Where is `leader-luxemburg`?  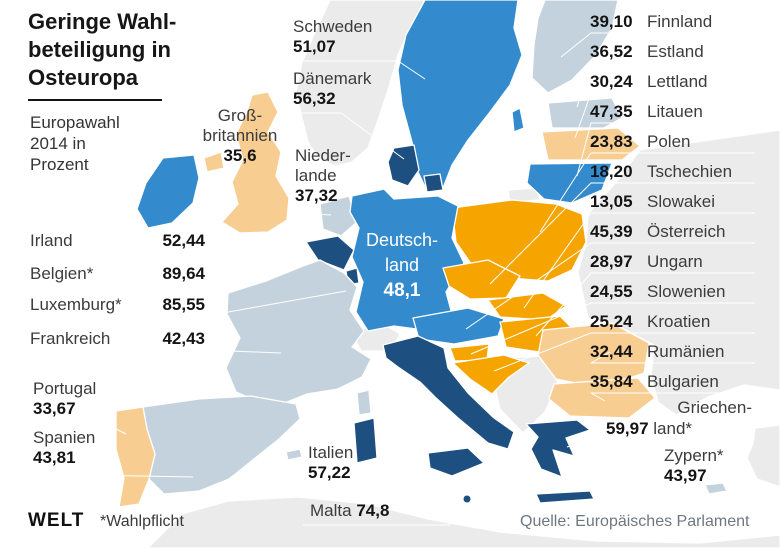
leader-luxemburg is located at coordinates (188, 303).